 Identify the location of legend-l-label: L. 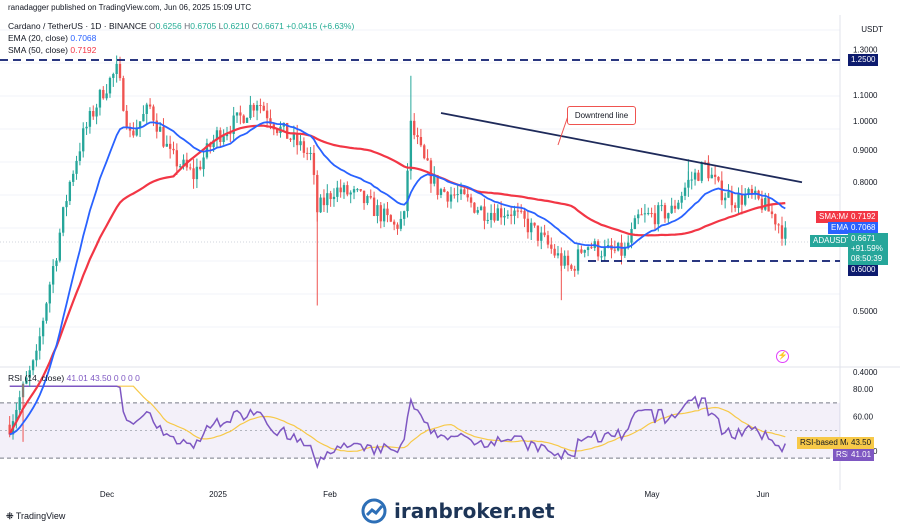
(221, 26).